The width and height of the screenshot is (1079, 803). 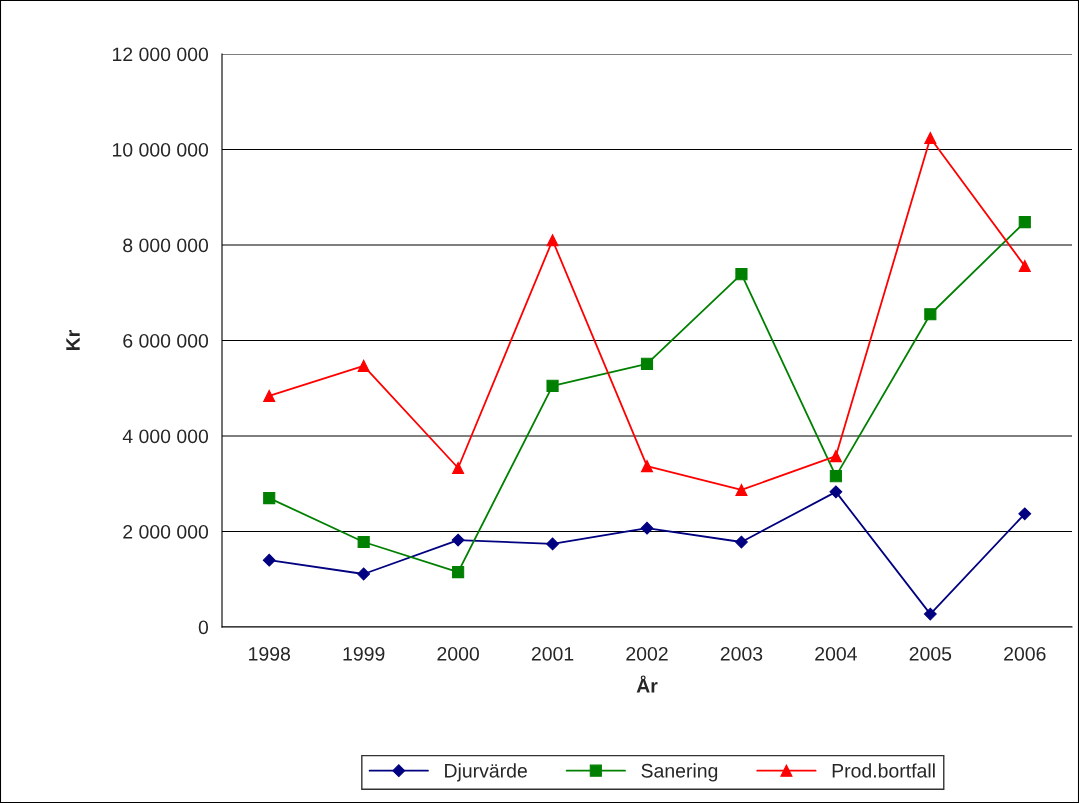 I want to click on x-tick-label: 1998, so click(x=270, y=653).